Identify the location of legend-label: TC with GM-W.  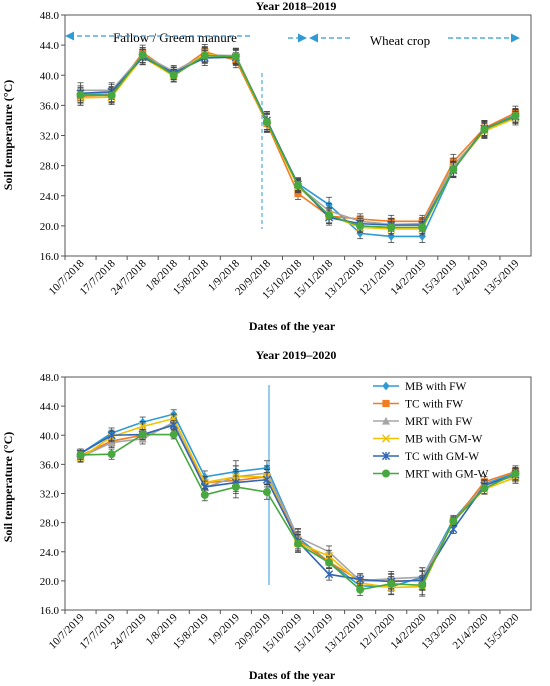
(442, 457).